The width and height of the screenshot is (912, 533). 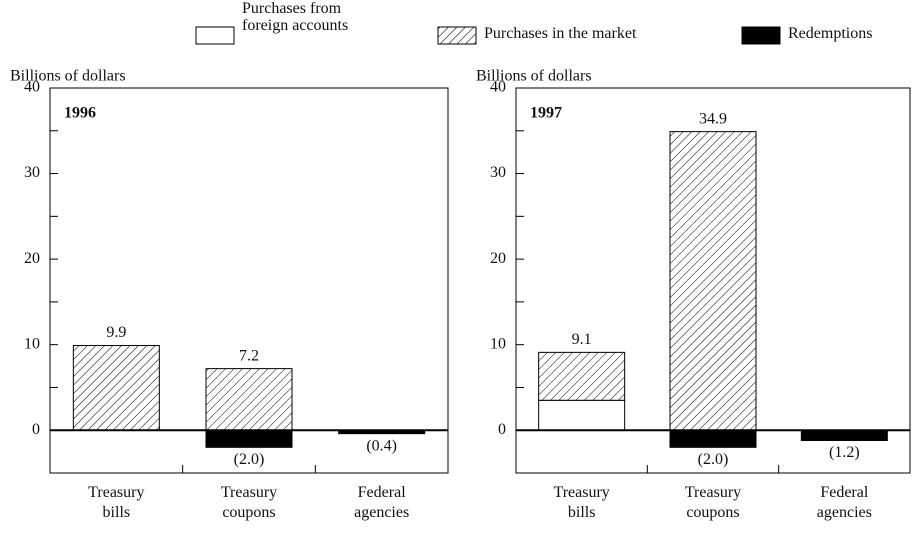 I want to click on legend-label: Purchases in the market, so click(x=560, y=33).